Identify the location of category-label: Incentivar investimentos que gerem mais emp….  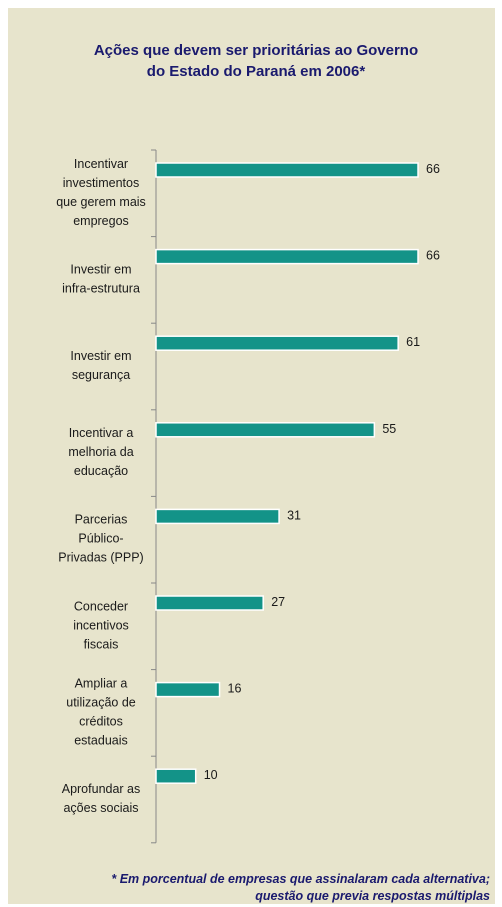
(101, 192).